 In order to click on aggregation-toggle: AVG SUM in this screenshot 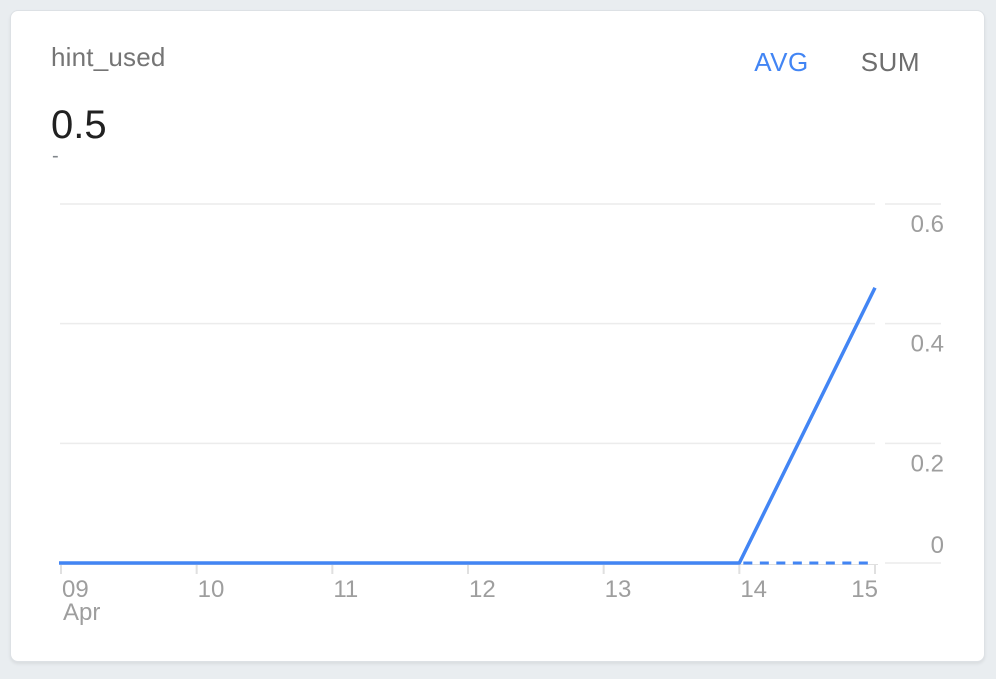, I will do `click(837, 62)`.